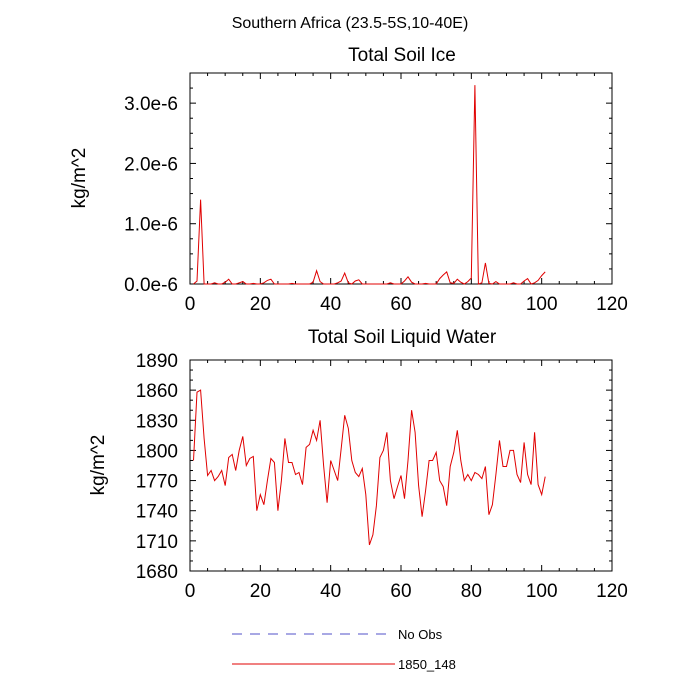 This screenshot has width=700, height=700. Describe the element at coordinates (151, 164) in the screenshot. I see `y-tick-label: 2.0e-6` at that location.